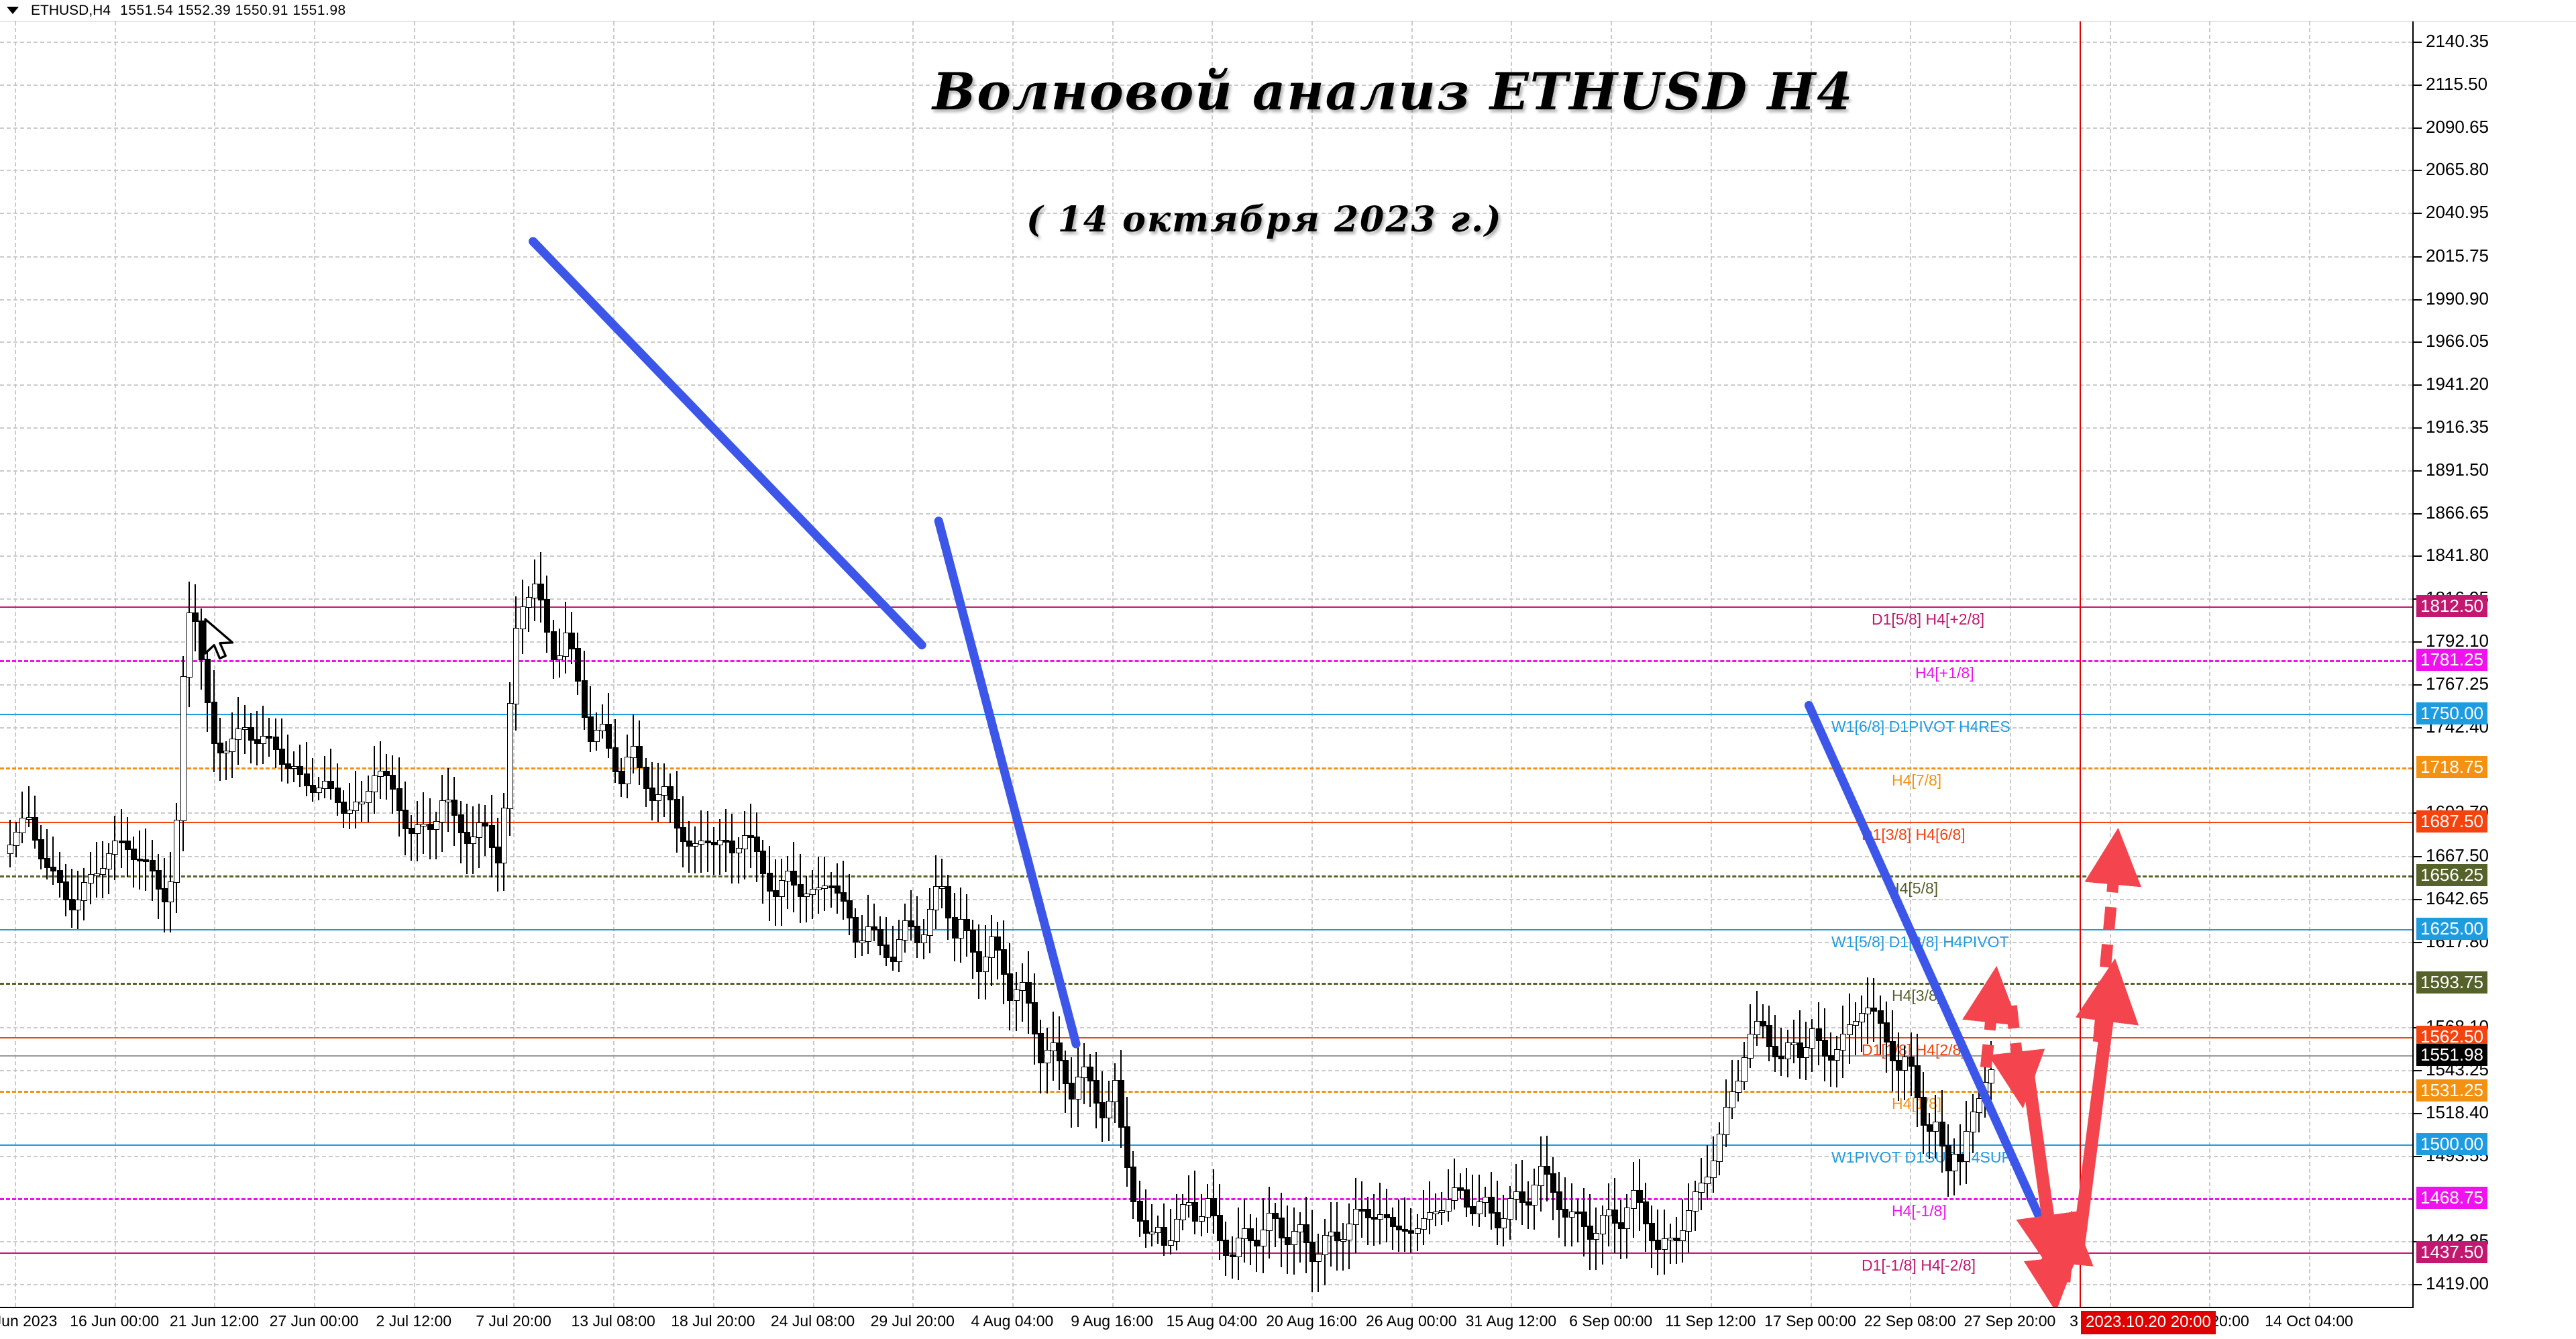  I want to click on time-marker-line, so click(2080, 664).